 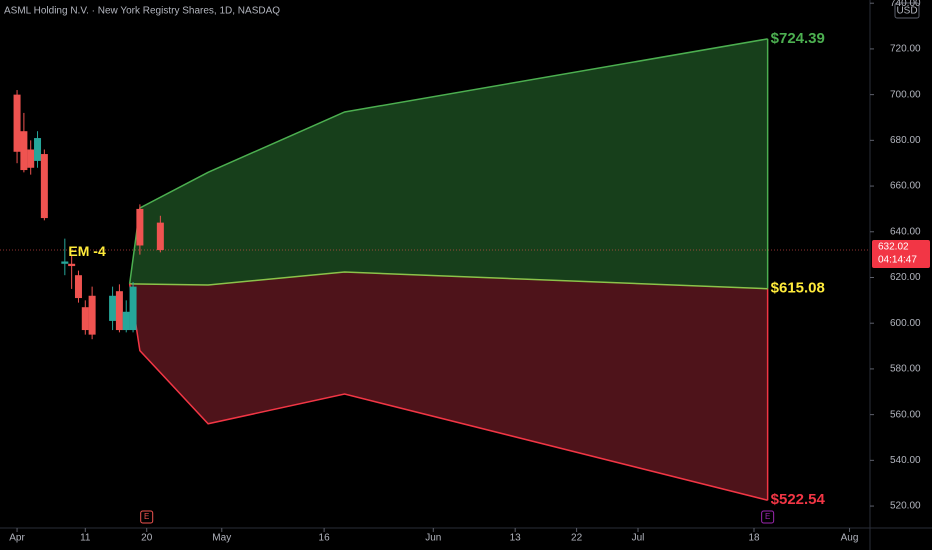 I want to click on annotation: EM -4, so click(x=87, y=251).